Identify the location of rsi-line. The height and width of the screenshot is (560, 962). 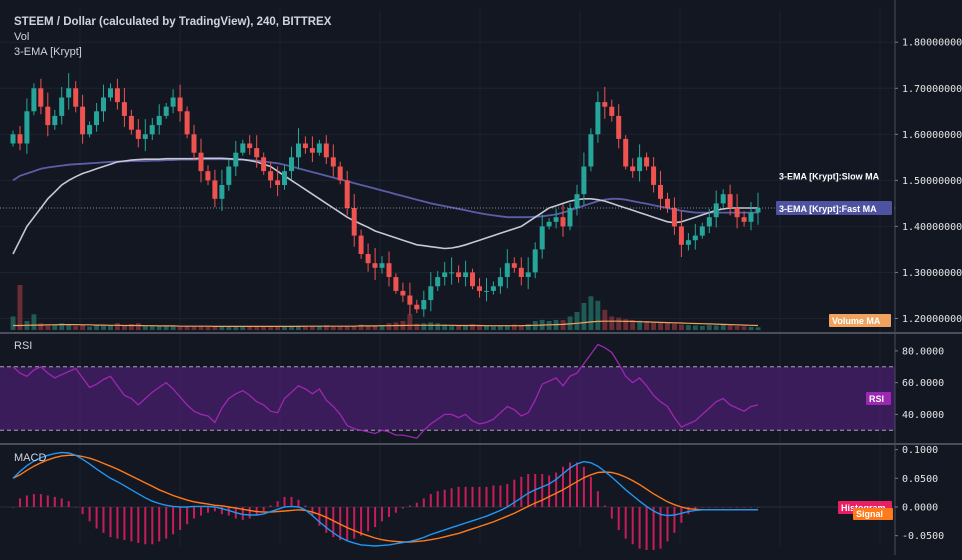
(385, 391).